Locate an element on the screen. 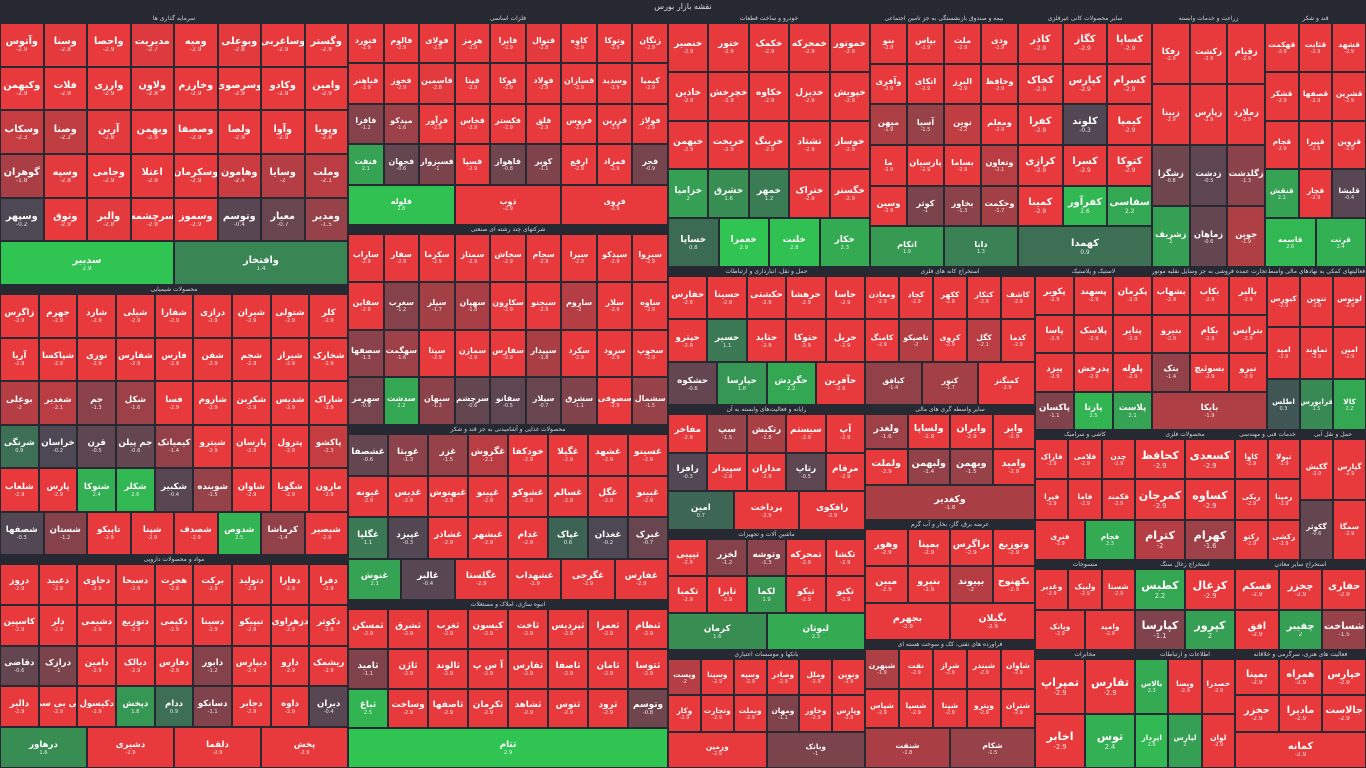 The height and width of the screenshot is (768, 1366). stock-change: -1.9 is located at coordinates (1209, 415).